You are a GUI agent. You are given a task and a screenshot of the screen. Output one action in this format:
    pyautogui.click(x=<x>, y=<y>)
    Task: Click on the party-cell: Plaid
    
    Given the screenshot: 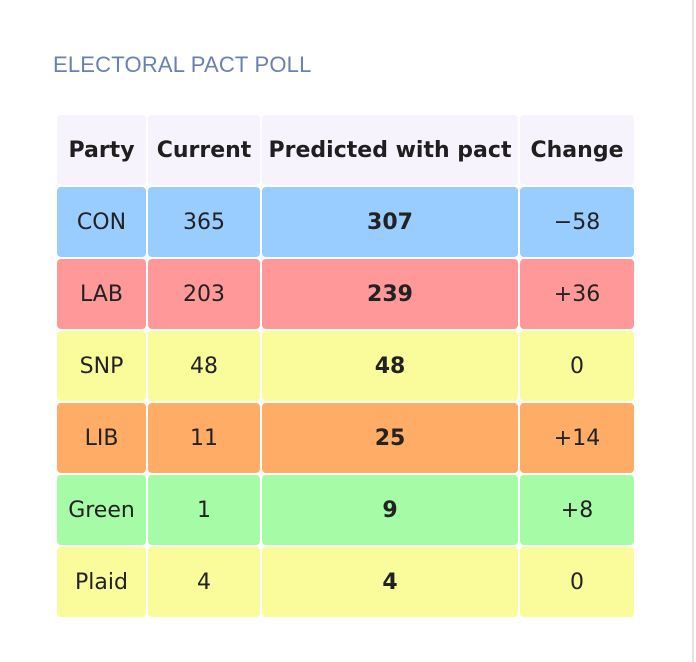 What is the action you would take?
    pyautogui.click(x=101, y=582)
    